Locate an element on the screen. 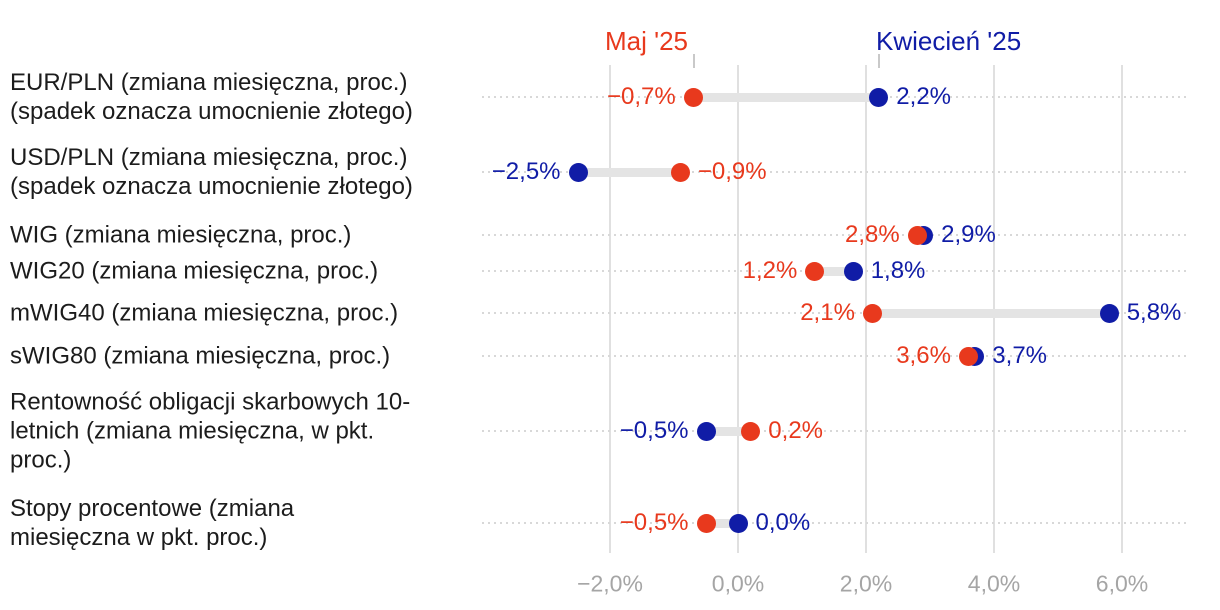 This screenshot has height=610, width=1220. category-label-line: USD/PLN (zmiana miesięczna, proc.) is located at coordinates (209, 157).